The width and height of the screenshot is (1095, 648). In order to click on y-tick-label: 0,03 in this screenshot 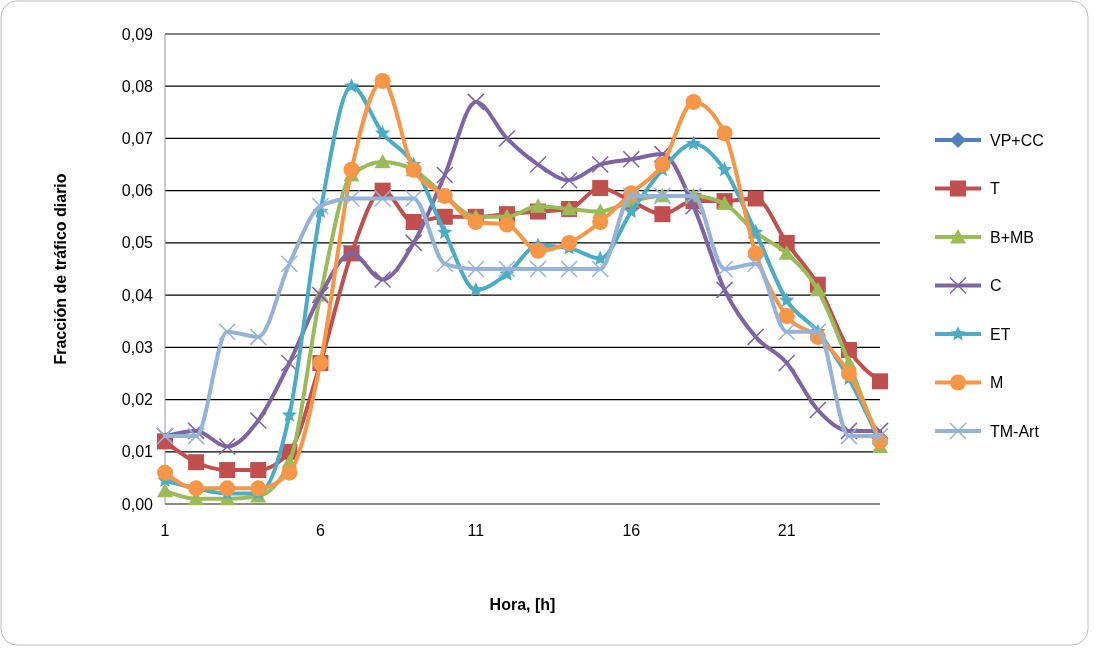, I will do `click(137, 347)`.